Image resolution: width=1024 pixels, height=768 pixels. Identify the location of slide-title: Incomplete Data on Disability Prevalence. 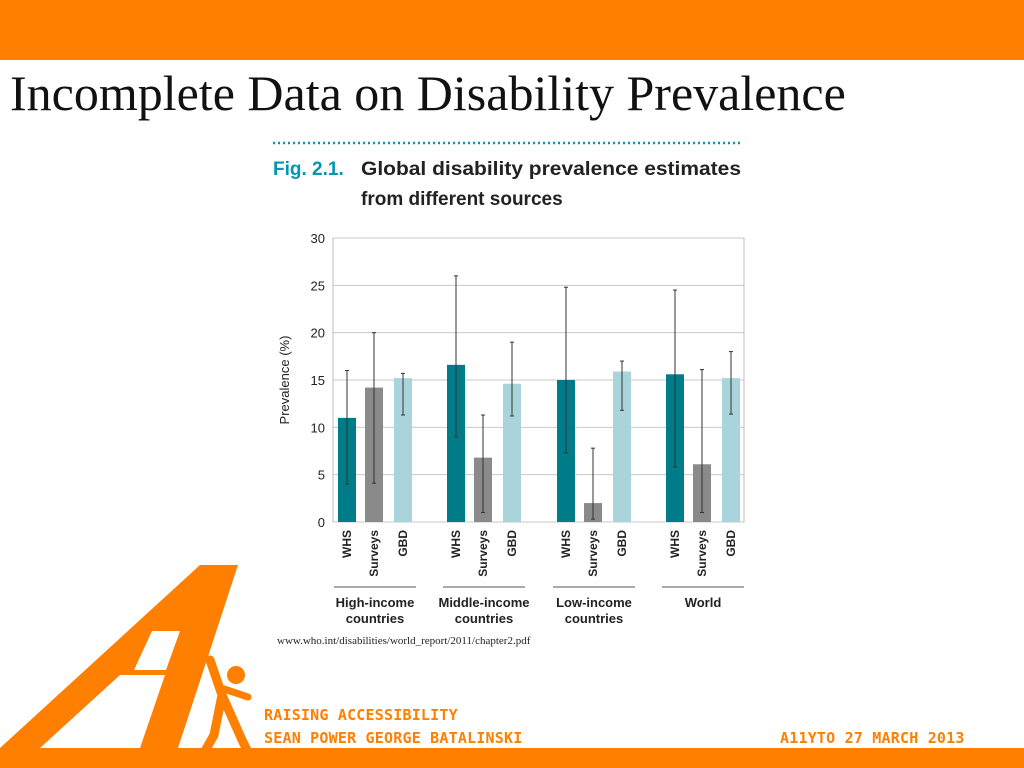
(428, 93).